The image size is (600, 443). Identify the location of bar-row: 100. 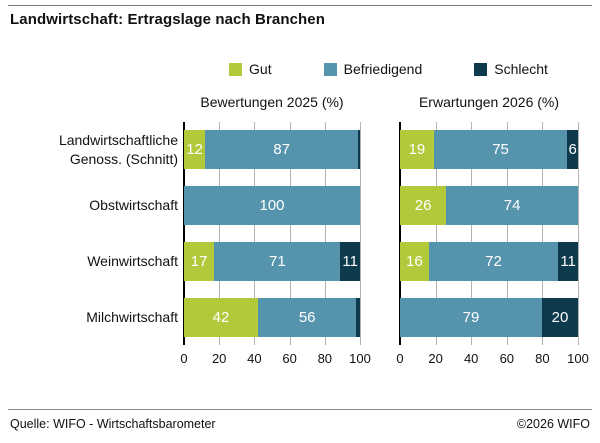
(272, 205).